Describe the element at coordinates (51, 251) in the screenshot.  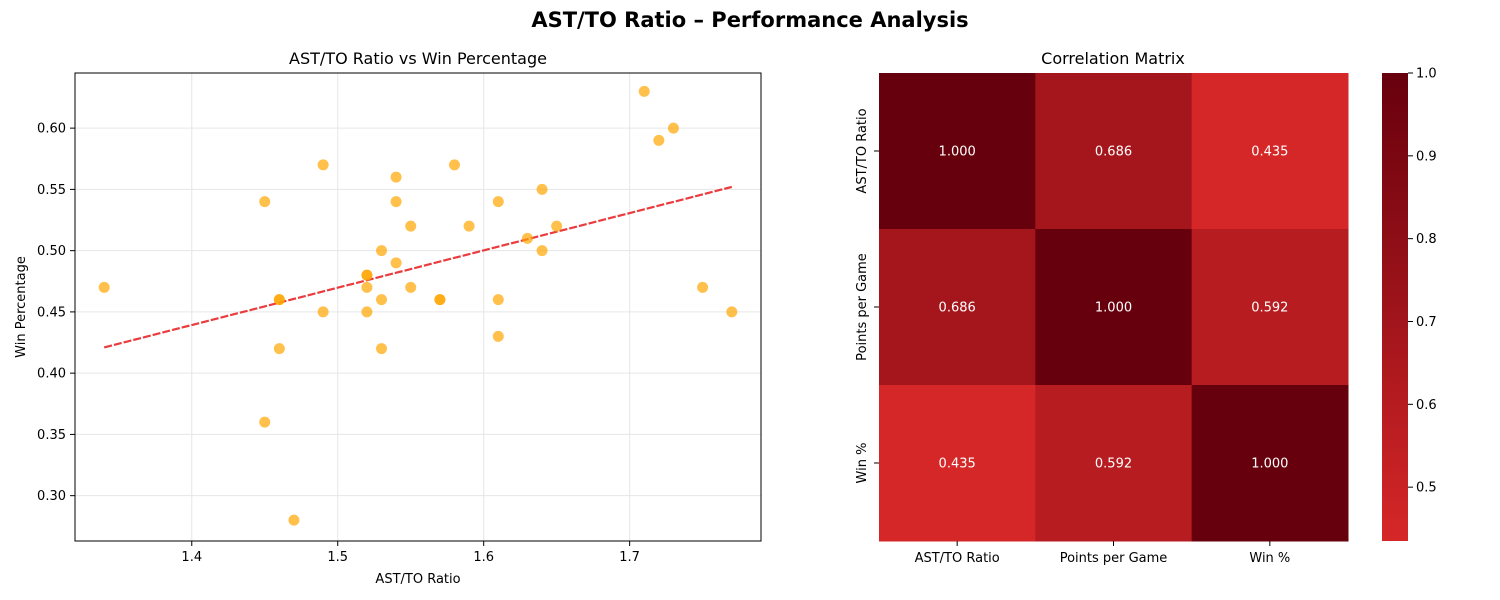
I see `y-tick-label: 0.50` at that location.